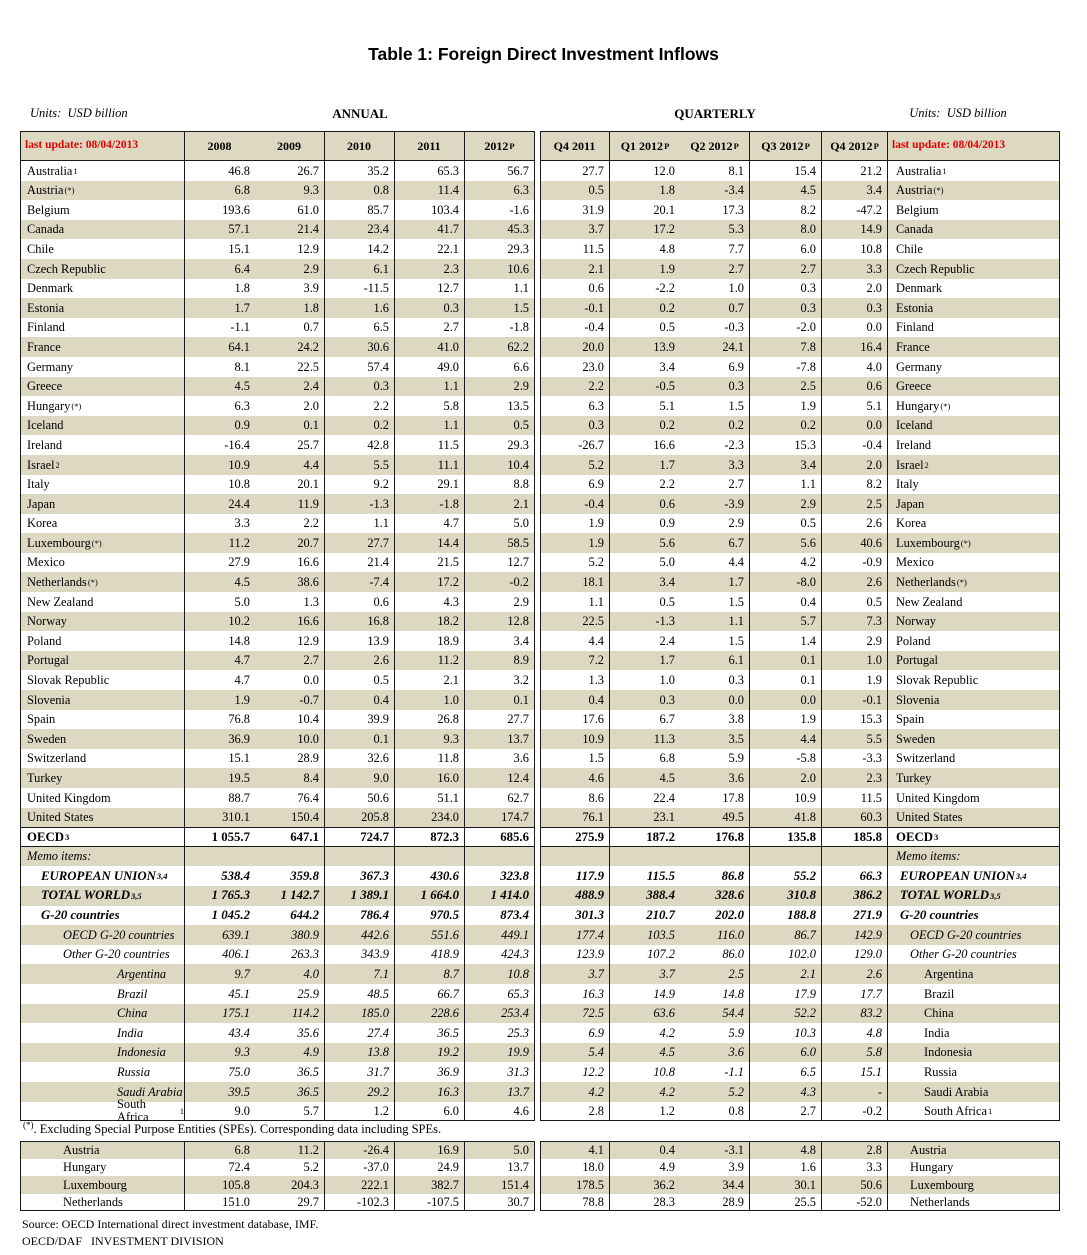 This screenshot has width=1087, height=1255. What do you see at coordinates (290, 347) in the screenshot?
I see `annual-value: 24.2` at bounding box center [290, 347].